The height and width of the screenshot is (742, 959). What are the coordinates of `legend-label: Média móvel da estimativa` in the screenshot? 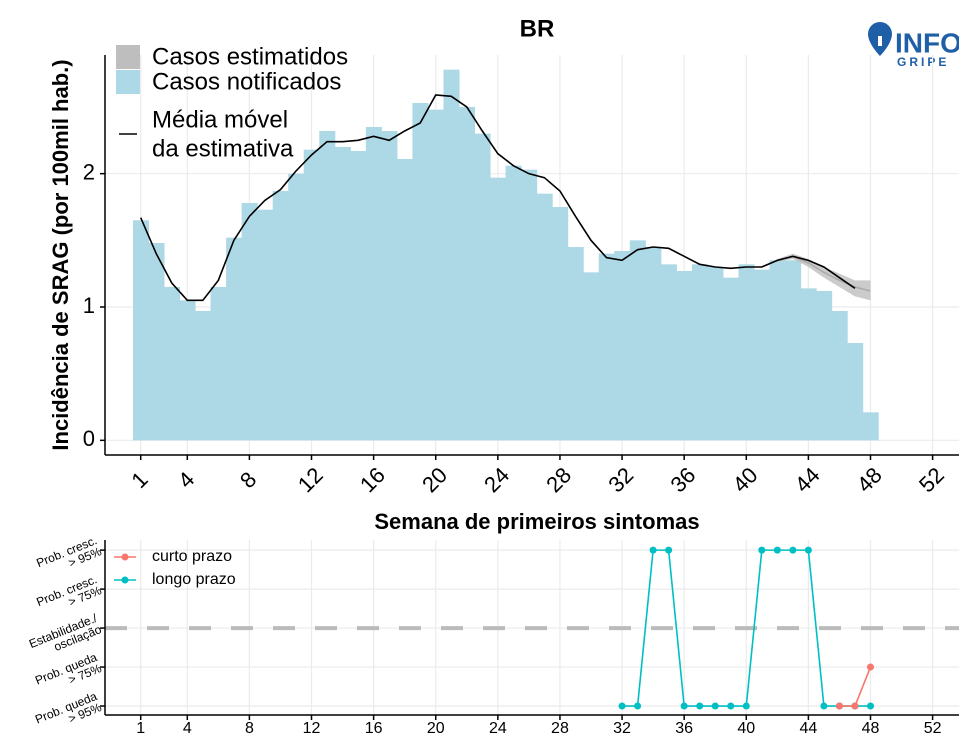 It's located at (223, 135).